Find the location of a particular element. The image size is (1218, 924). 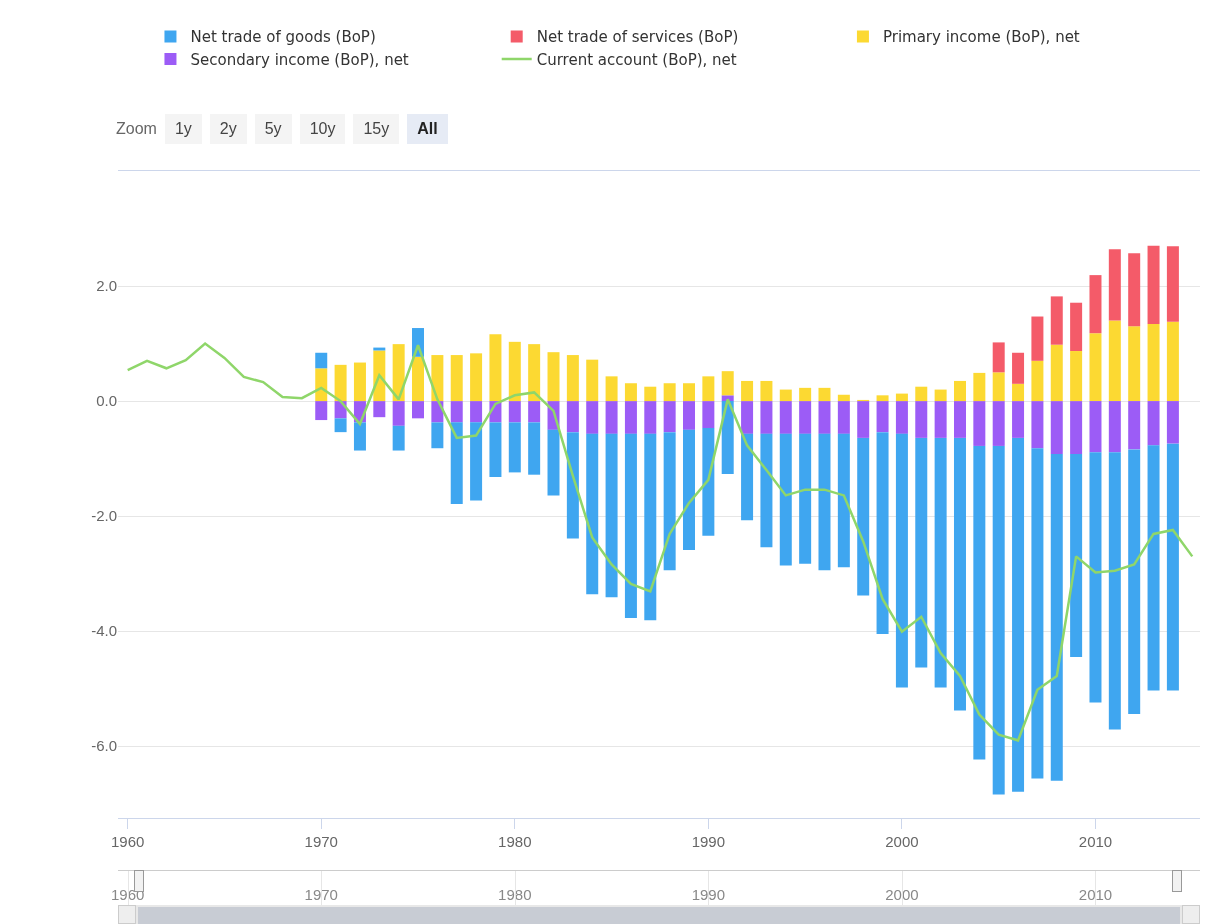

y-tick-label: 2.0 is located at coordinates (106, 286).